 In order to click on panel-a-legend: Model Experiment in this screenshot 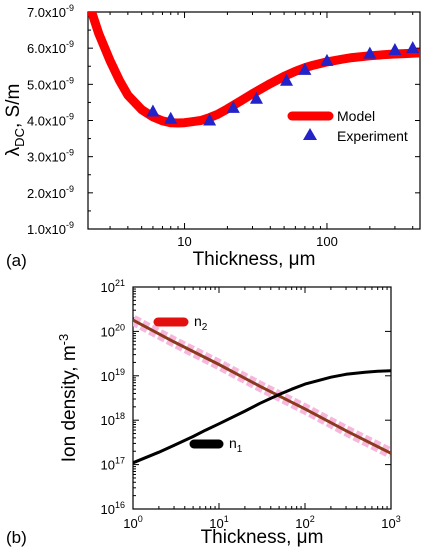, I will do `click(347, 126)`.